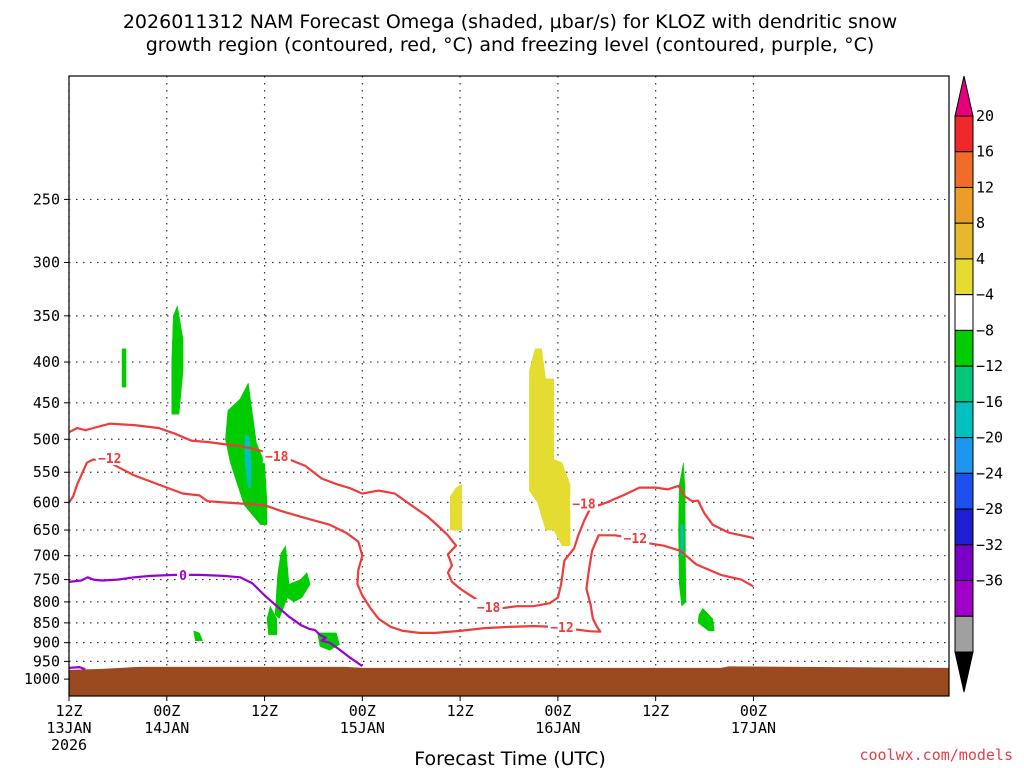 The height and width of the screenshot is (768, 1024). I want to click on contour-label-2: −18, so click(489, 608).